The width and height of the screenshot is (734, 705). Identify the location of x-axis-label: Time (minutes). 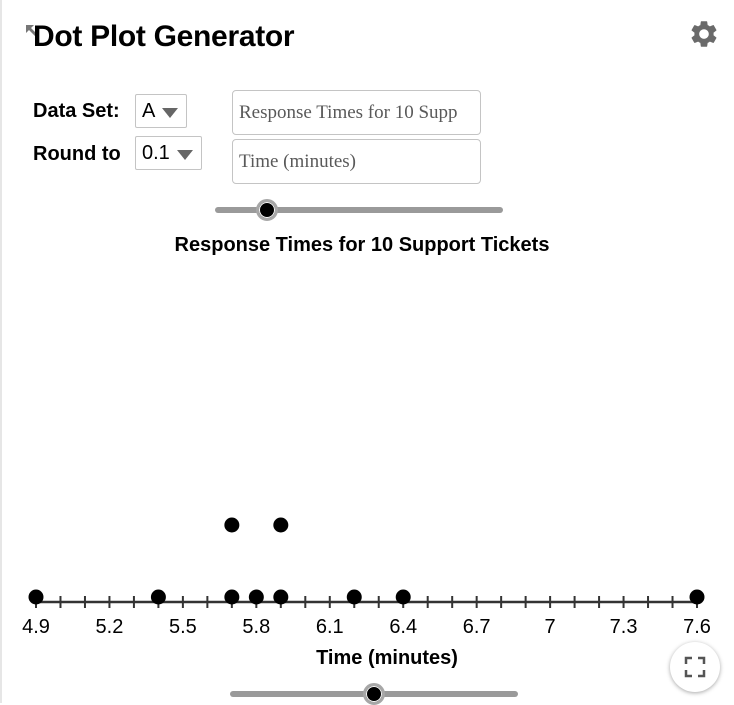
(387, 658).